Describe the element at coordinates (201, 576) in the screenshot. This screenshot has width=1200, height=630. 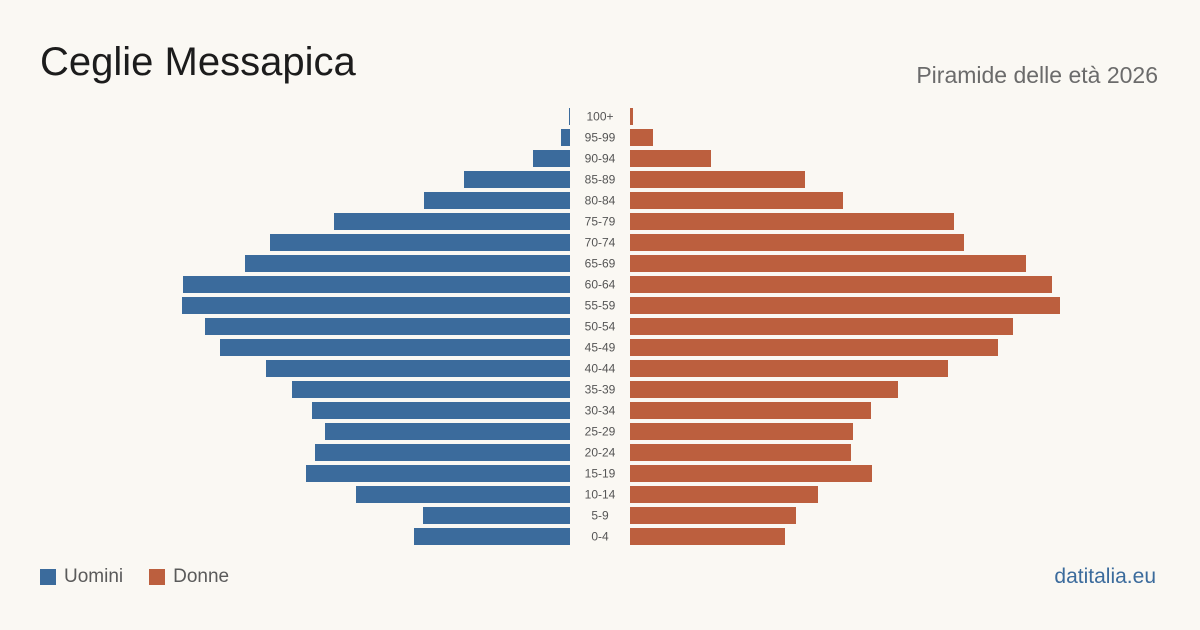
I see `legend-label-women: Donne` at that location.